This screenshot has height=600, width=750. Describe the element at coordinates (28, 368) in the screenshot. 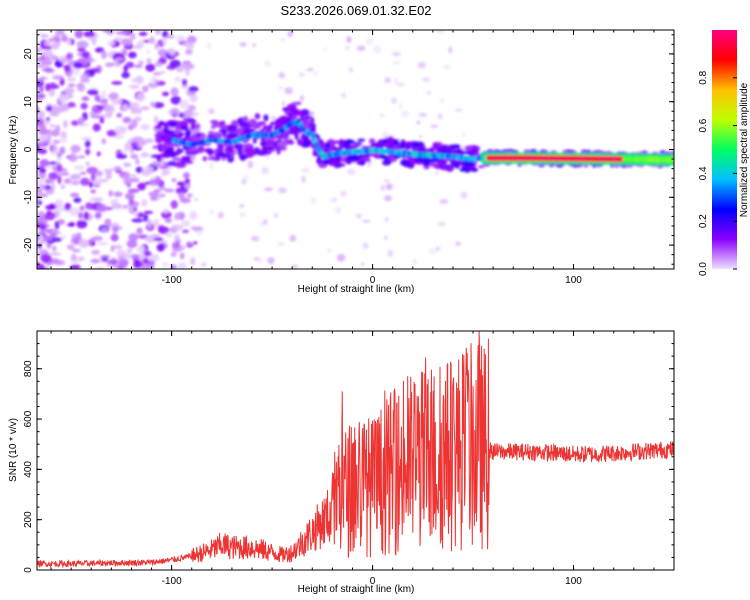

I see `y-tick-label: 800` at that location.